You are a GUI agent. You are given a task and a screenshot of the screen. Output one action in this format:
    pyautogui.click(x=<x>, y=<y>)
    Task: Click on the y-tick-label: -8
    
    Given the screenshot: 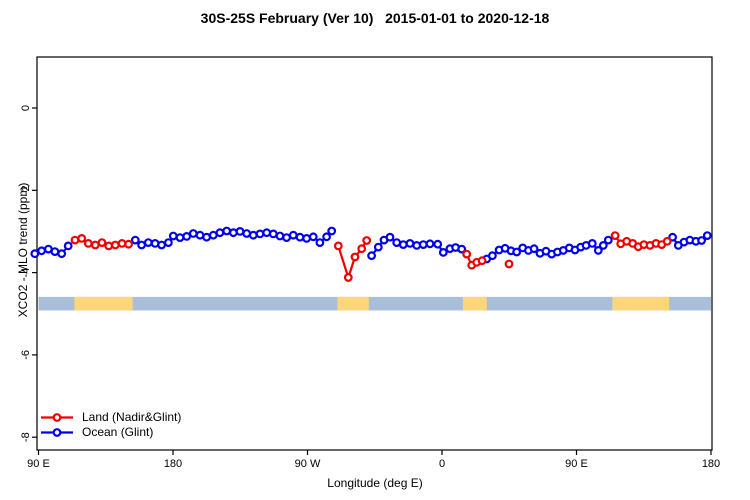 What is the action you would take?
    pyautogui.click(x=26, y=437)
    